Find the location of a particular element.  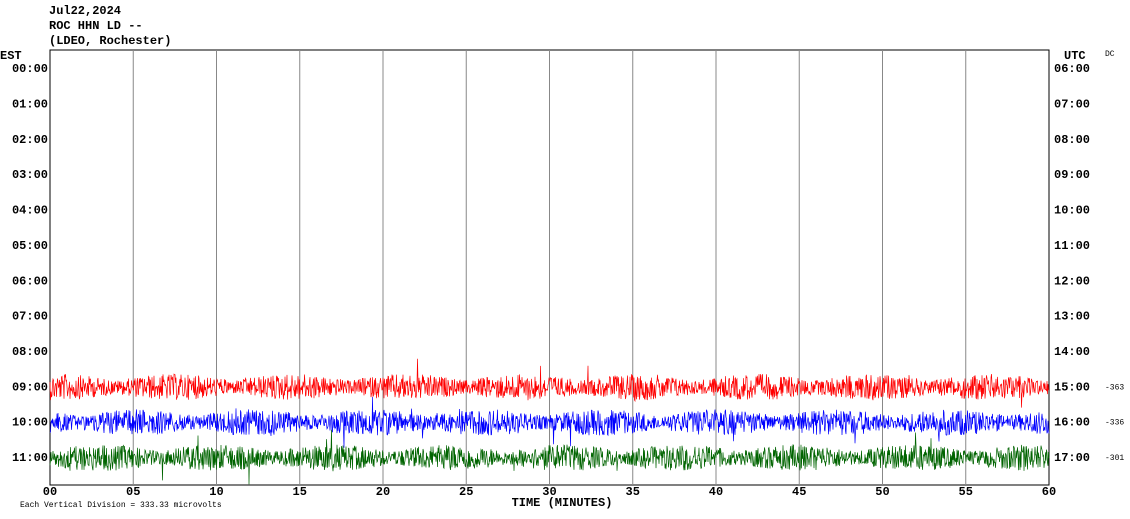

trace-offset: -336 is located at coordinates (1114, 423).